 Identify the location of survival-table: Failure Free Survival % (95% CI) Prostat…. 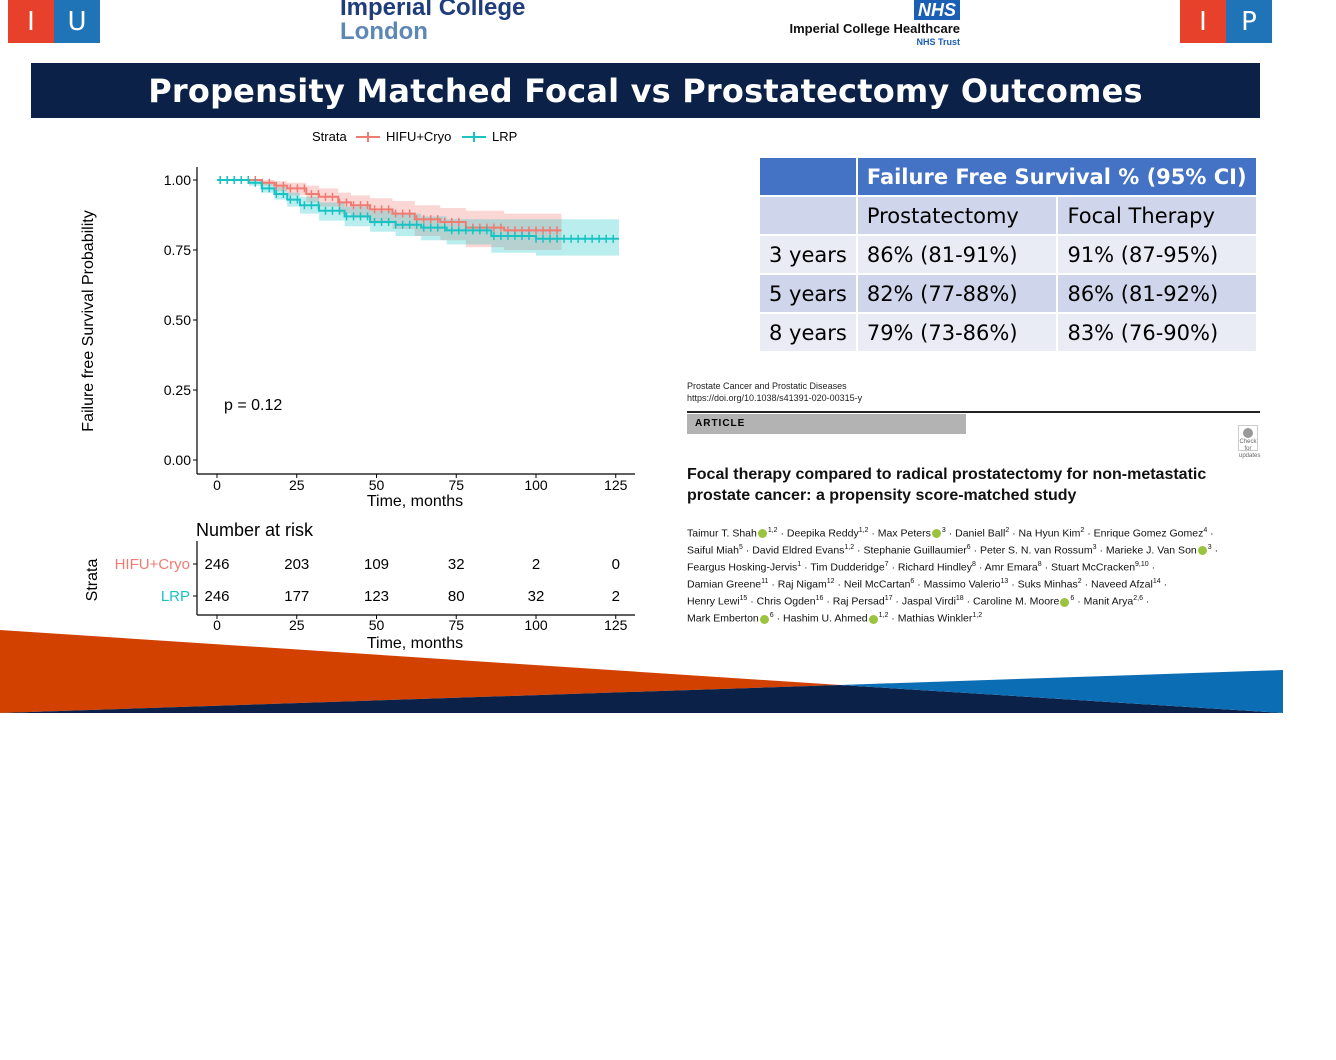
(1008, 254).